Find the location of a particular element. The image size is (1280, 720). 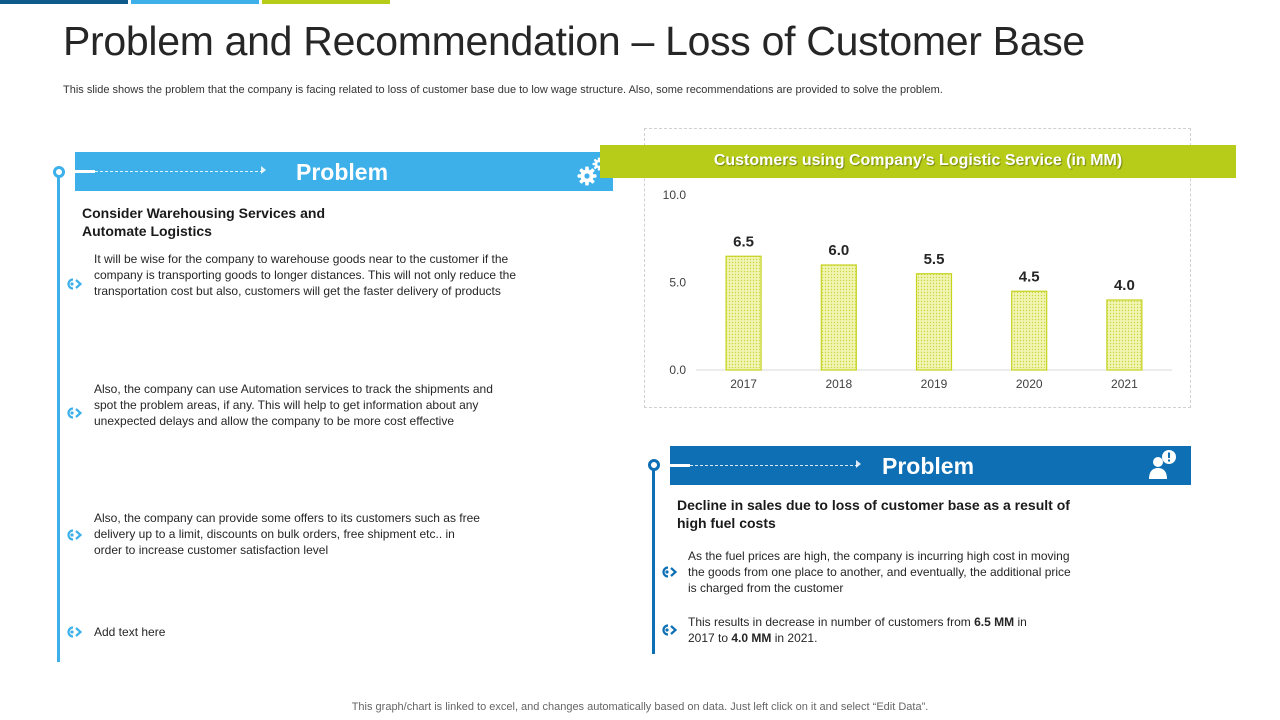

data-label: 6.0 is located at coordinates (838, 250).